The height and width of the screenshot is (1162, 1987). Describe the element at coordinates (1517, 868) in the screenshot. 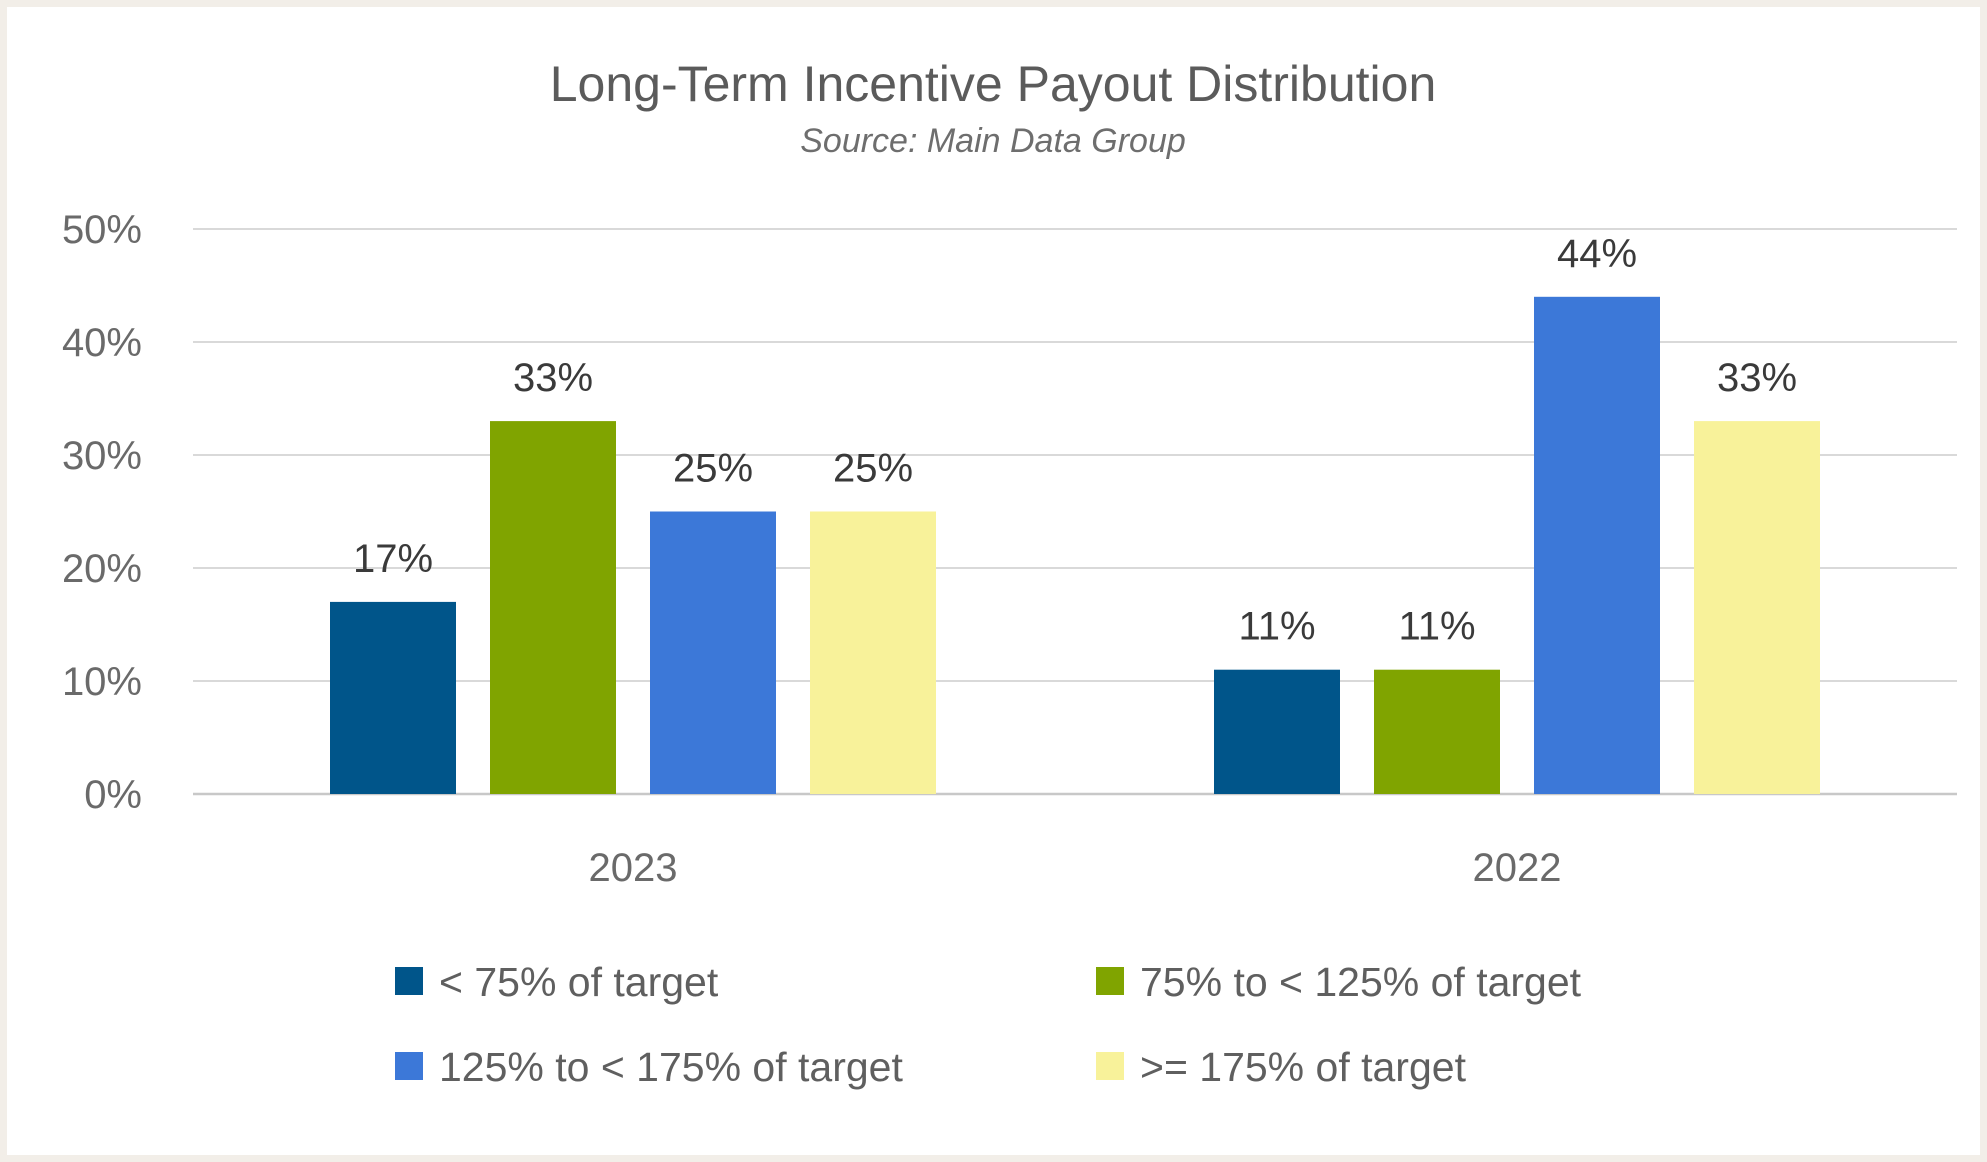

I see `x-category-label: 2022` at that location.